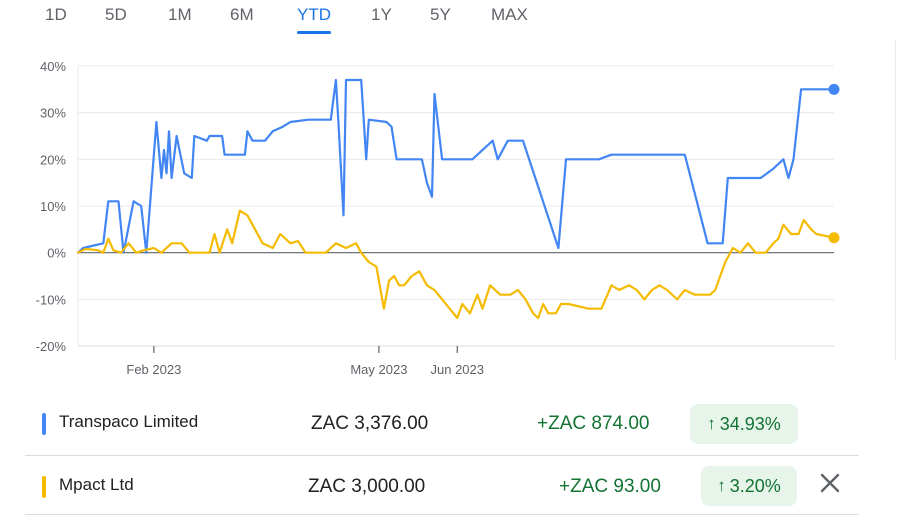 The image size is (899, 532). Describe the element at coordinates (378, 369) in the screenshot. I see `x-tick-label: May 2023` at that location.